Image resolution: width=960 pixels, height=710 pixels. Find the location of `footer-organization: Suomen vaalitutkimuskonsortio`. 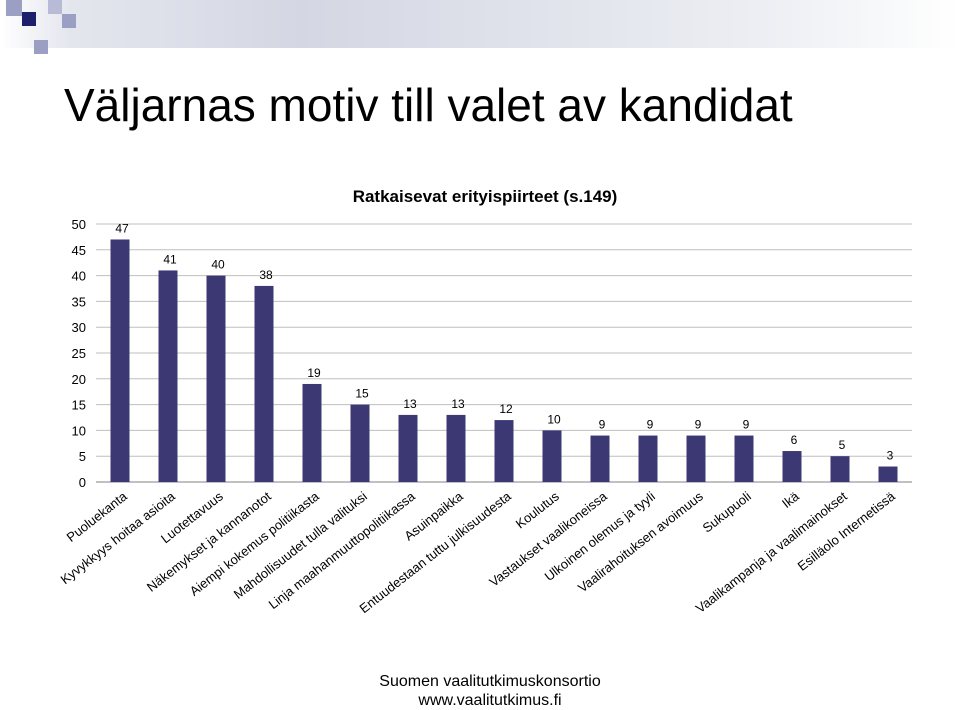

footer-organization: Suomen vaalitutkimuskonsortio is located at coordinates (490, 681).